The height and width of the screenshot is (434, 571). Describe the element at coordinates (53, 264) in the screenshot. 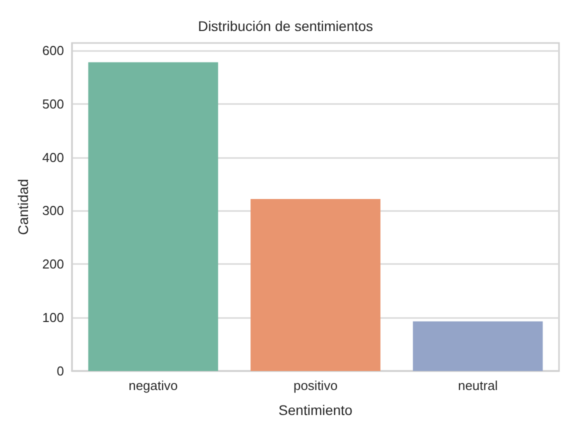

I see `y-tick-label: 200` at that location.